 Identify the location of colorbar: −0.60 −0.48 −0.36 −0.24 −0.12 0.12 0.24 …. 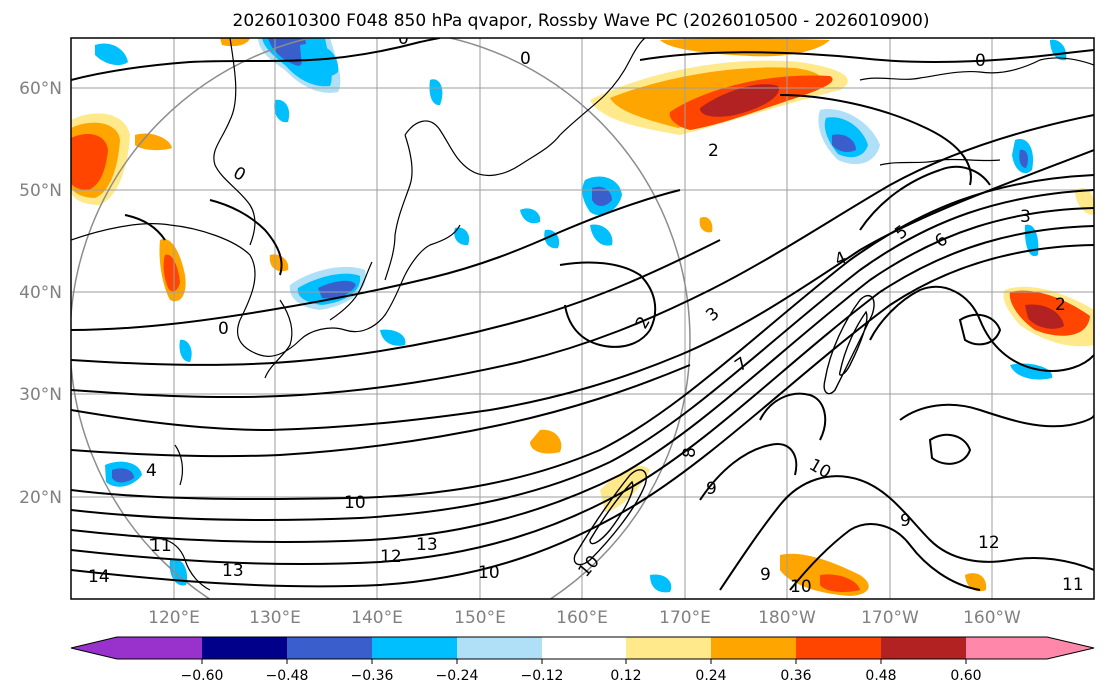
(582, 660).